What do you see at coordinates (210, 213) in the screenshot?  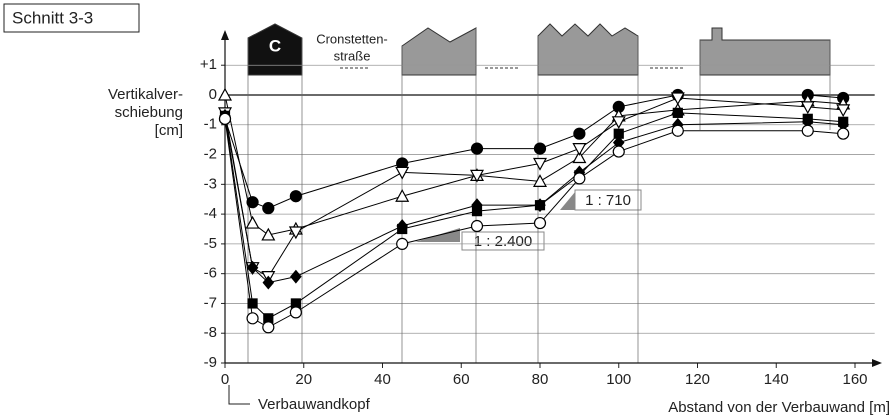 I see `y-tick-label: -4` at bounding box center [210, 213].